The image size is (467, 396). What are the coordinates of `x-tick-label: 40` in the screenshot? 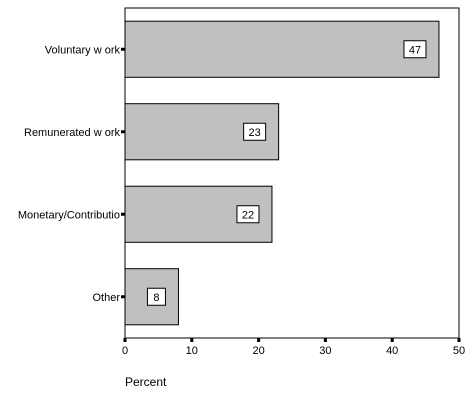 It's located at (392, 351).